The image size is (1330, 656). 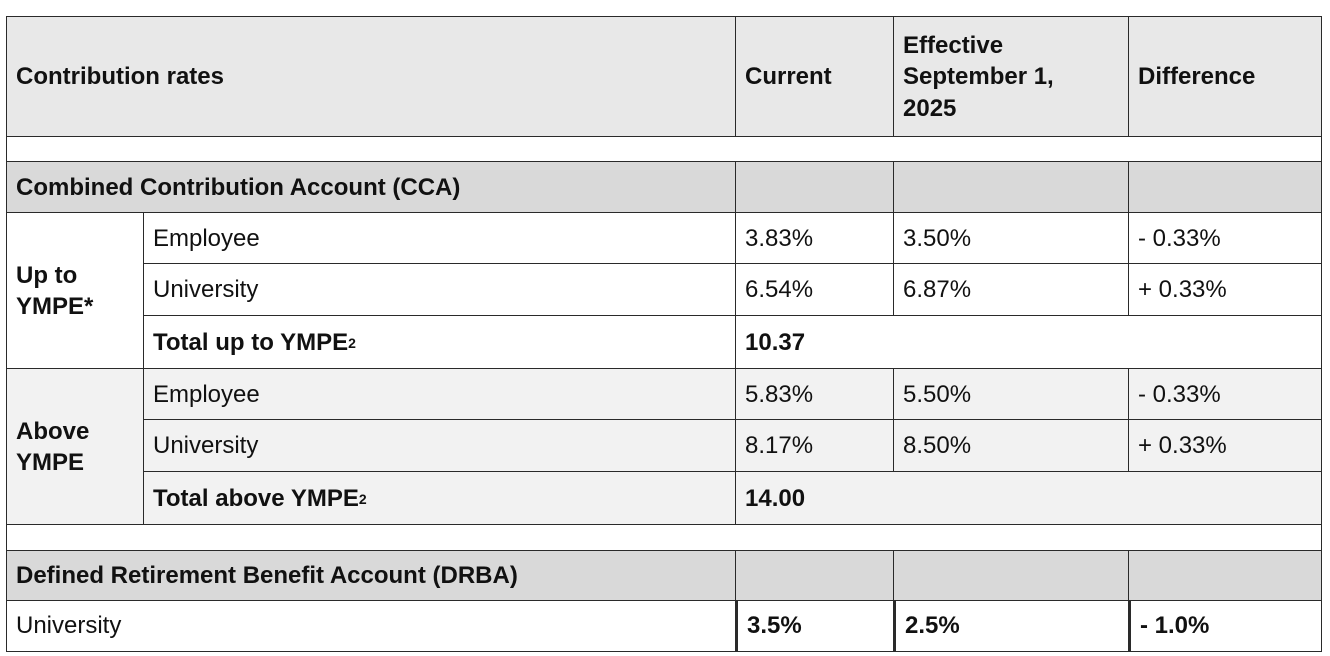 What do you see at coordinates (75, 291) in the screenshot?
I see `up-to-ympe-group: Up to YMPE*` at bounding box center [75, 291].